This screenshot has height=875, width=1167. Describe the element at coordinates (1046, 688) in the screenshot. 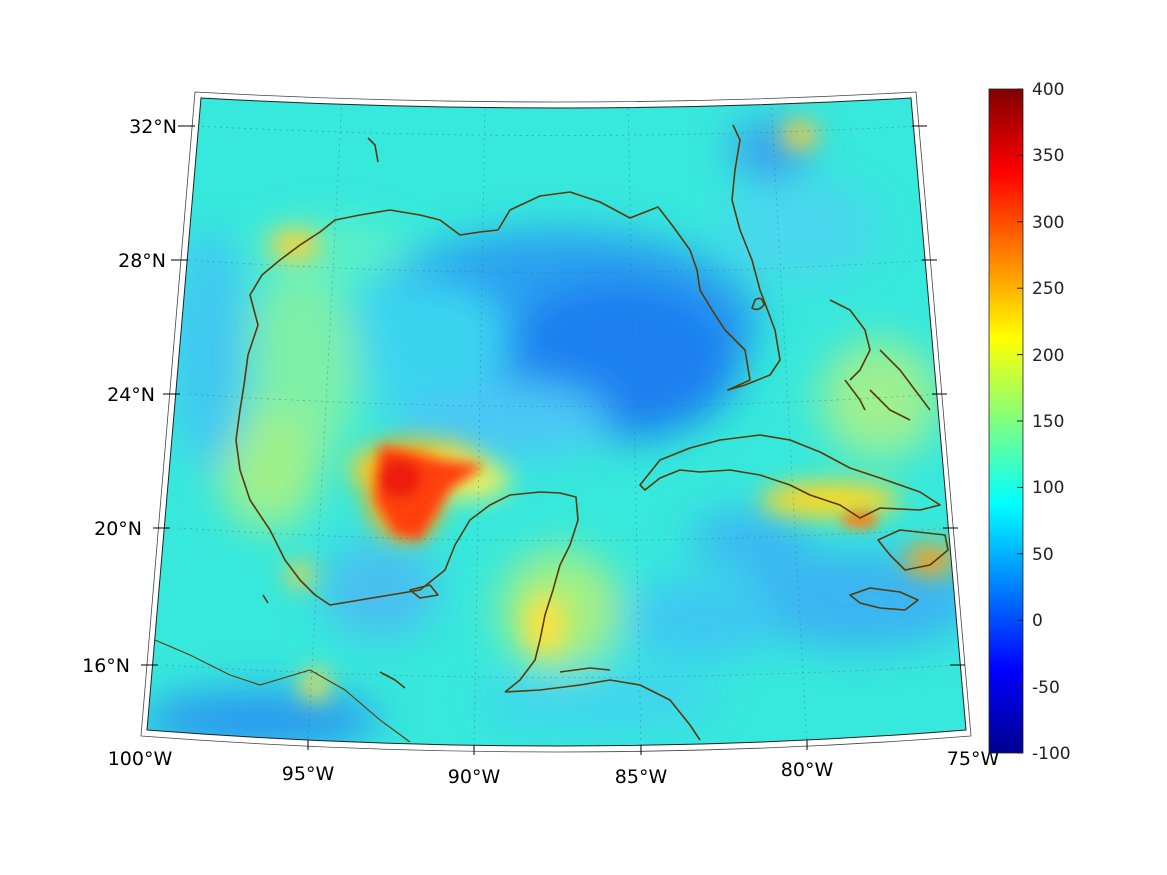

I see `colorbar-tick-label: -50` at that location.